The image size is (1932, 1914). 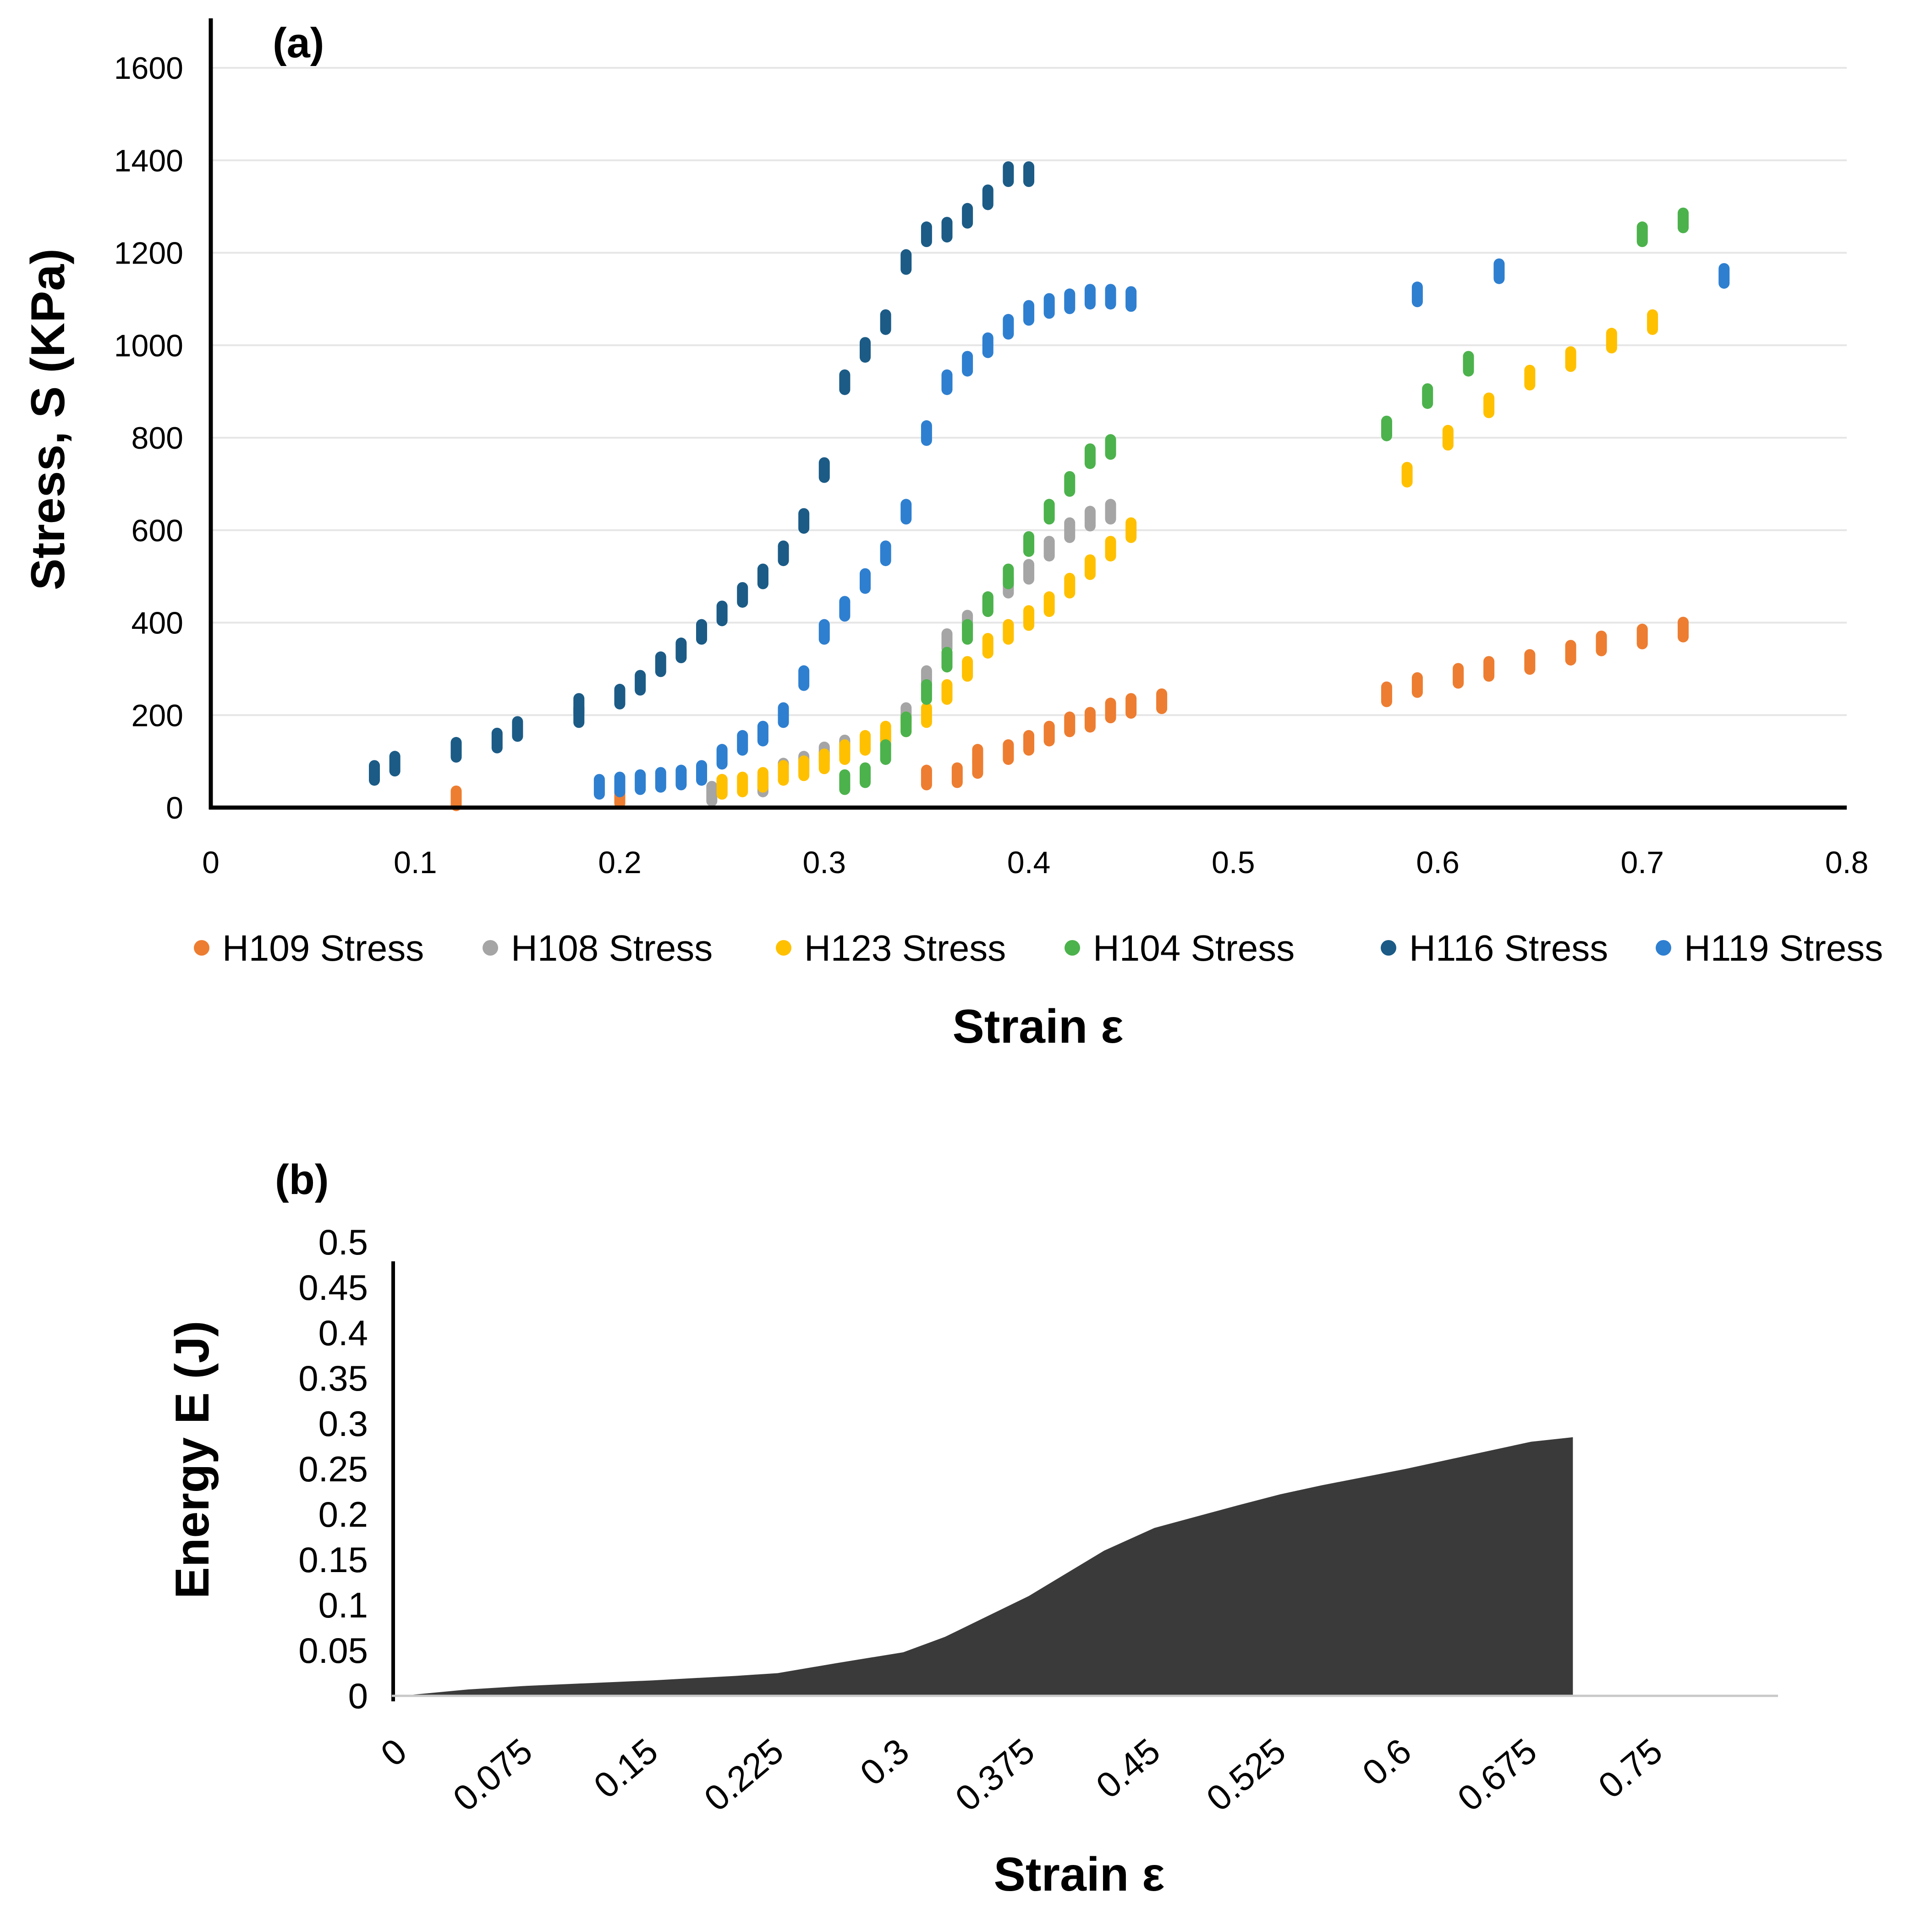 I want to click on x-tick-label: 0.2, so click(x=620, y=862).